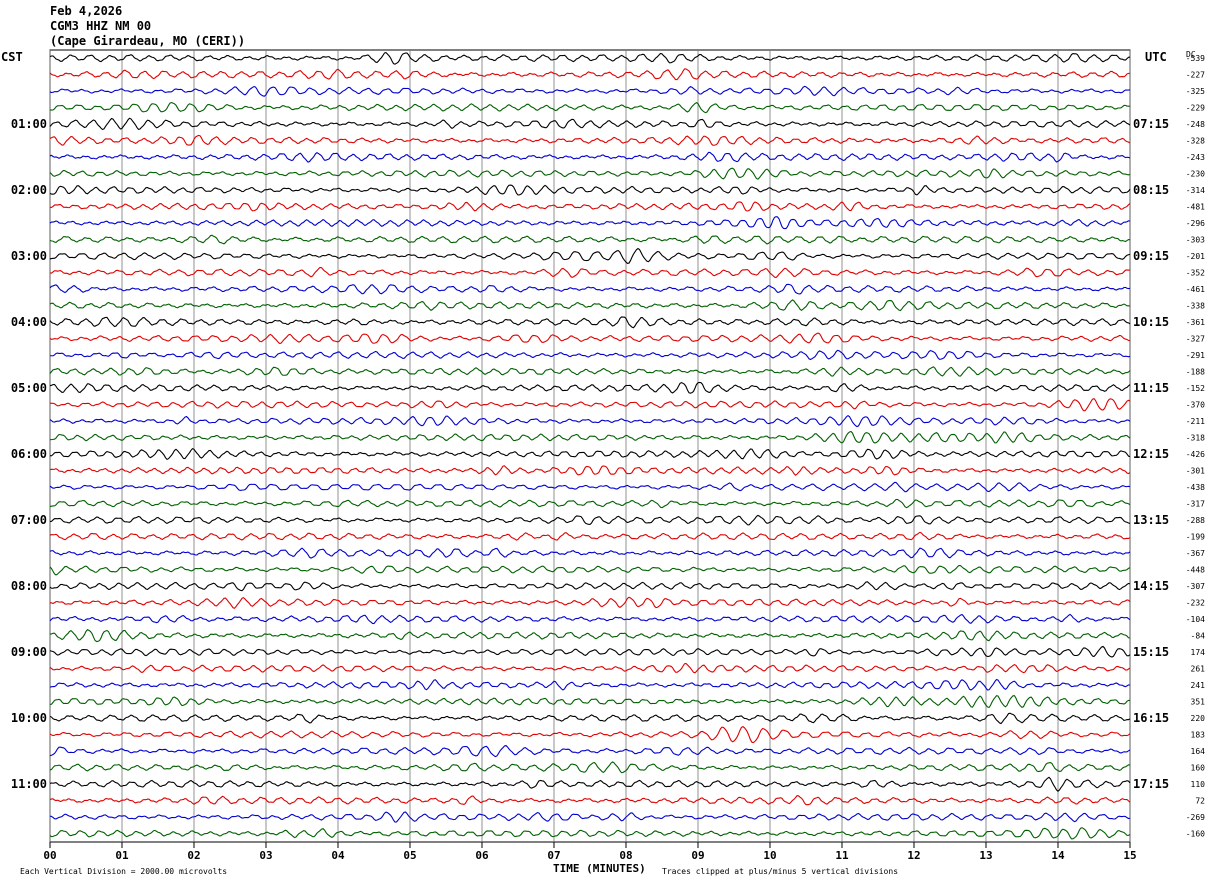 The width and height of the screenshot is (1210, 886). Describe the element at coordinates (1195, 240) in the screenshot. I see `dc-offset-label: -303` at that location.